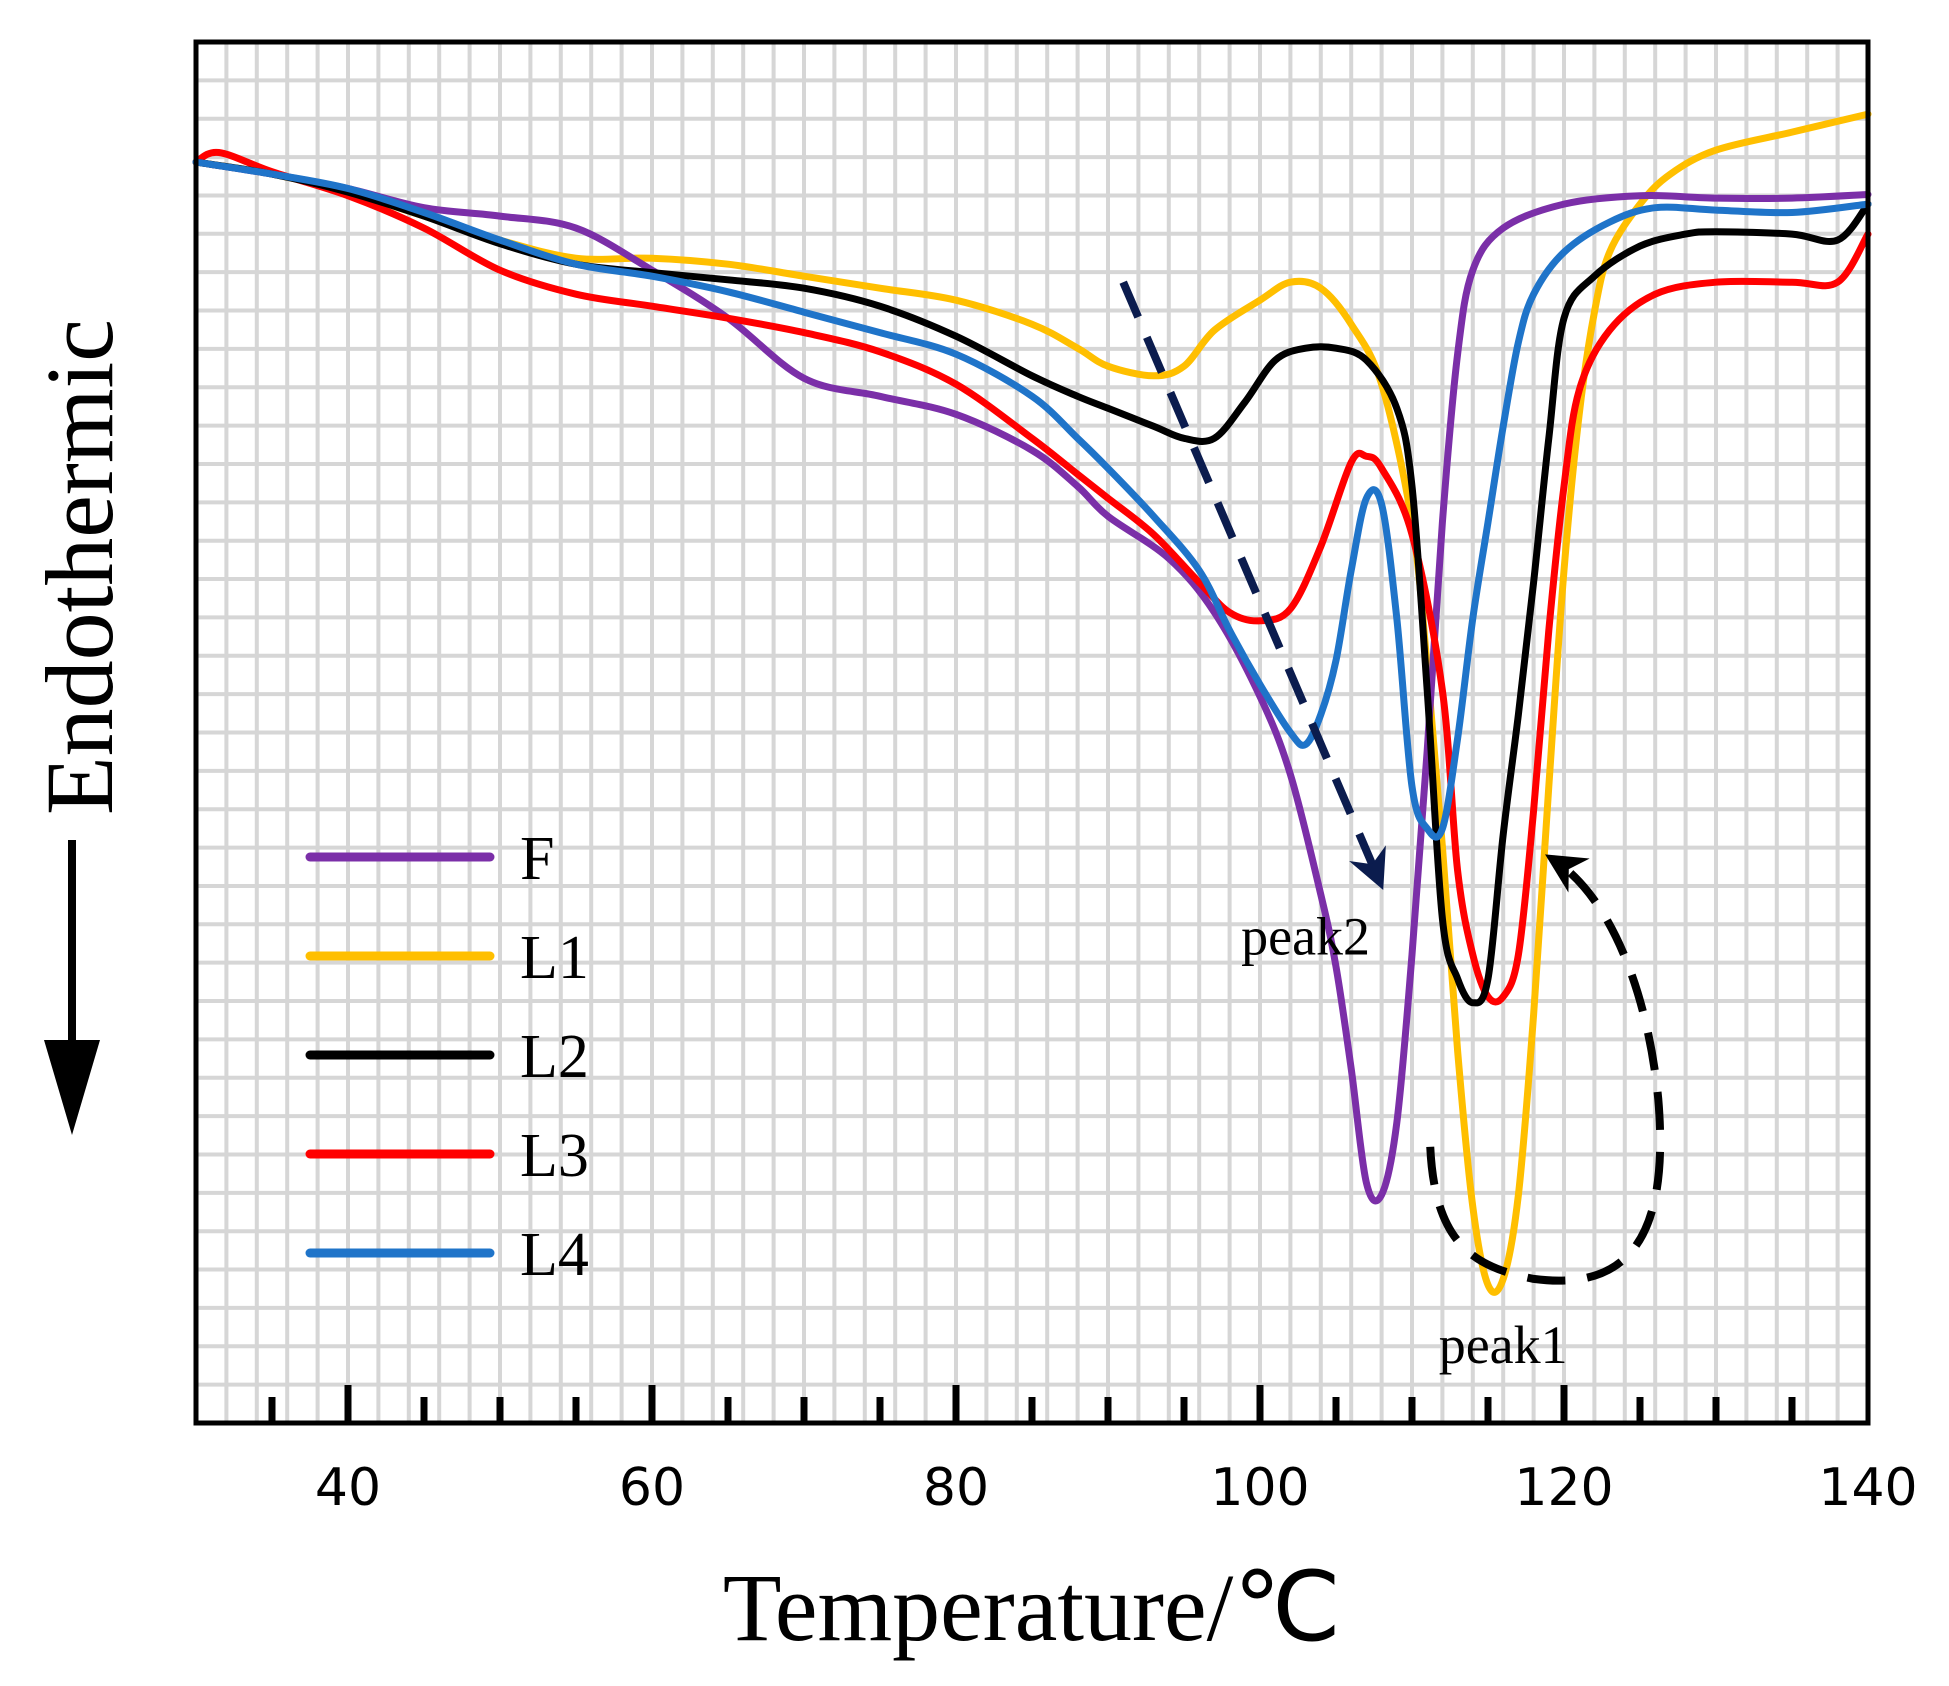  I want to click on y-axis-title-group: Endothermic, so click(79, 567).